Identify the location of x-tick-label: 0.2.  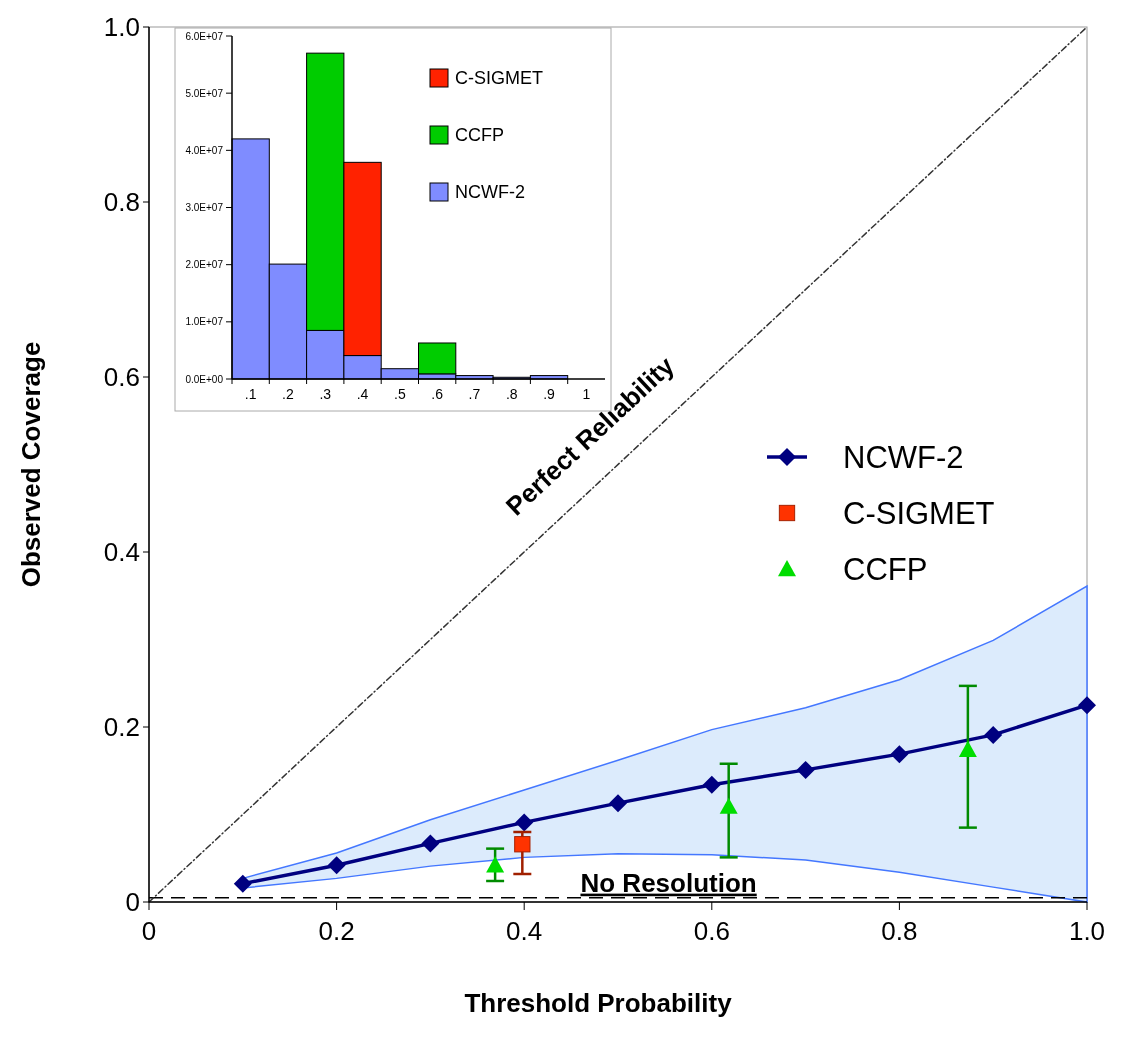
(336, 931).